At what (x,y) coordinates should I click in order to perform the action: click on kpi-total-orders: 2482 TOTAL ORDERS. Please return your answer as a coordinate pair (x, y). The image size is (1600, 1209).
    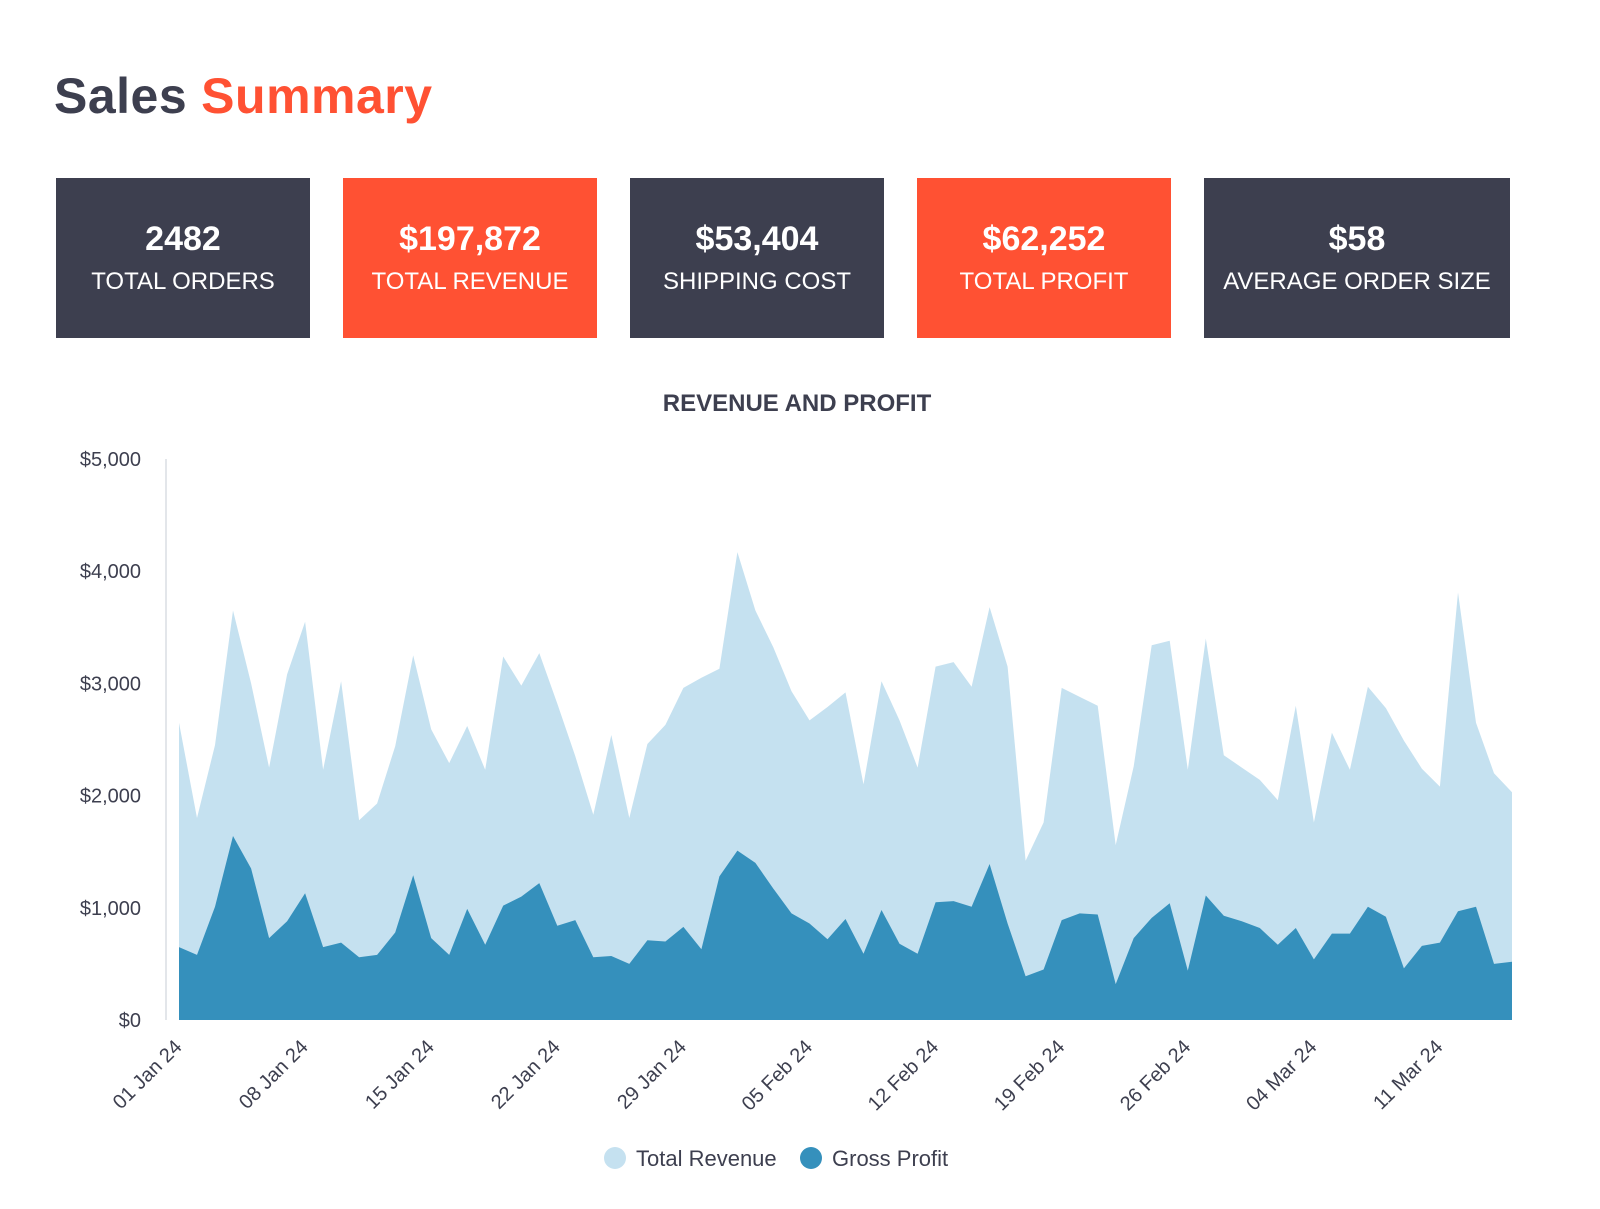
    Looking at the image, I should click on (183, 258).